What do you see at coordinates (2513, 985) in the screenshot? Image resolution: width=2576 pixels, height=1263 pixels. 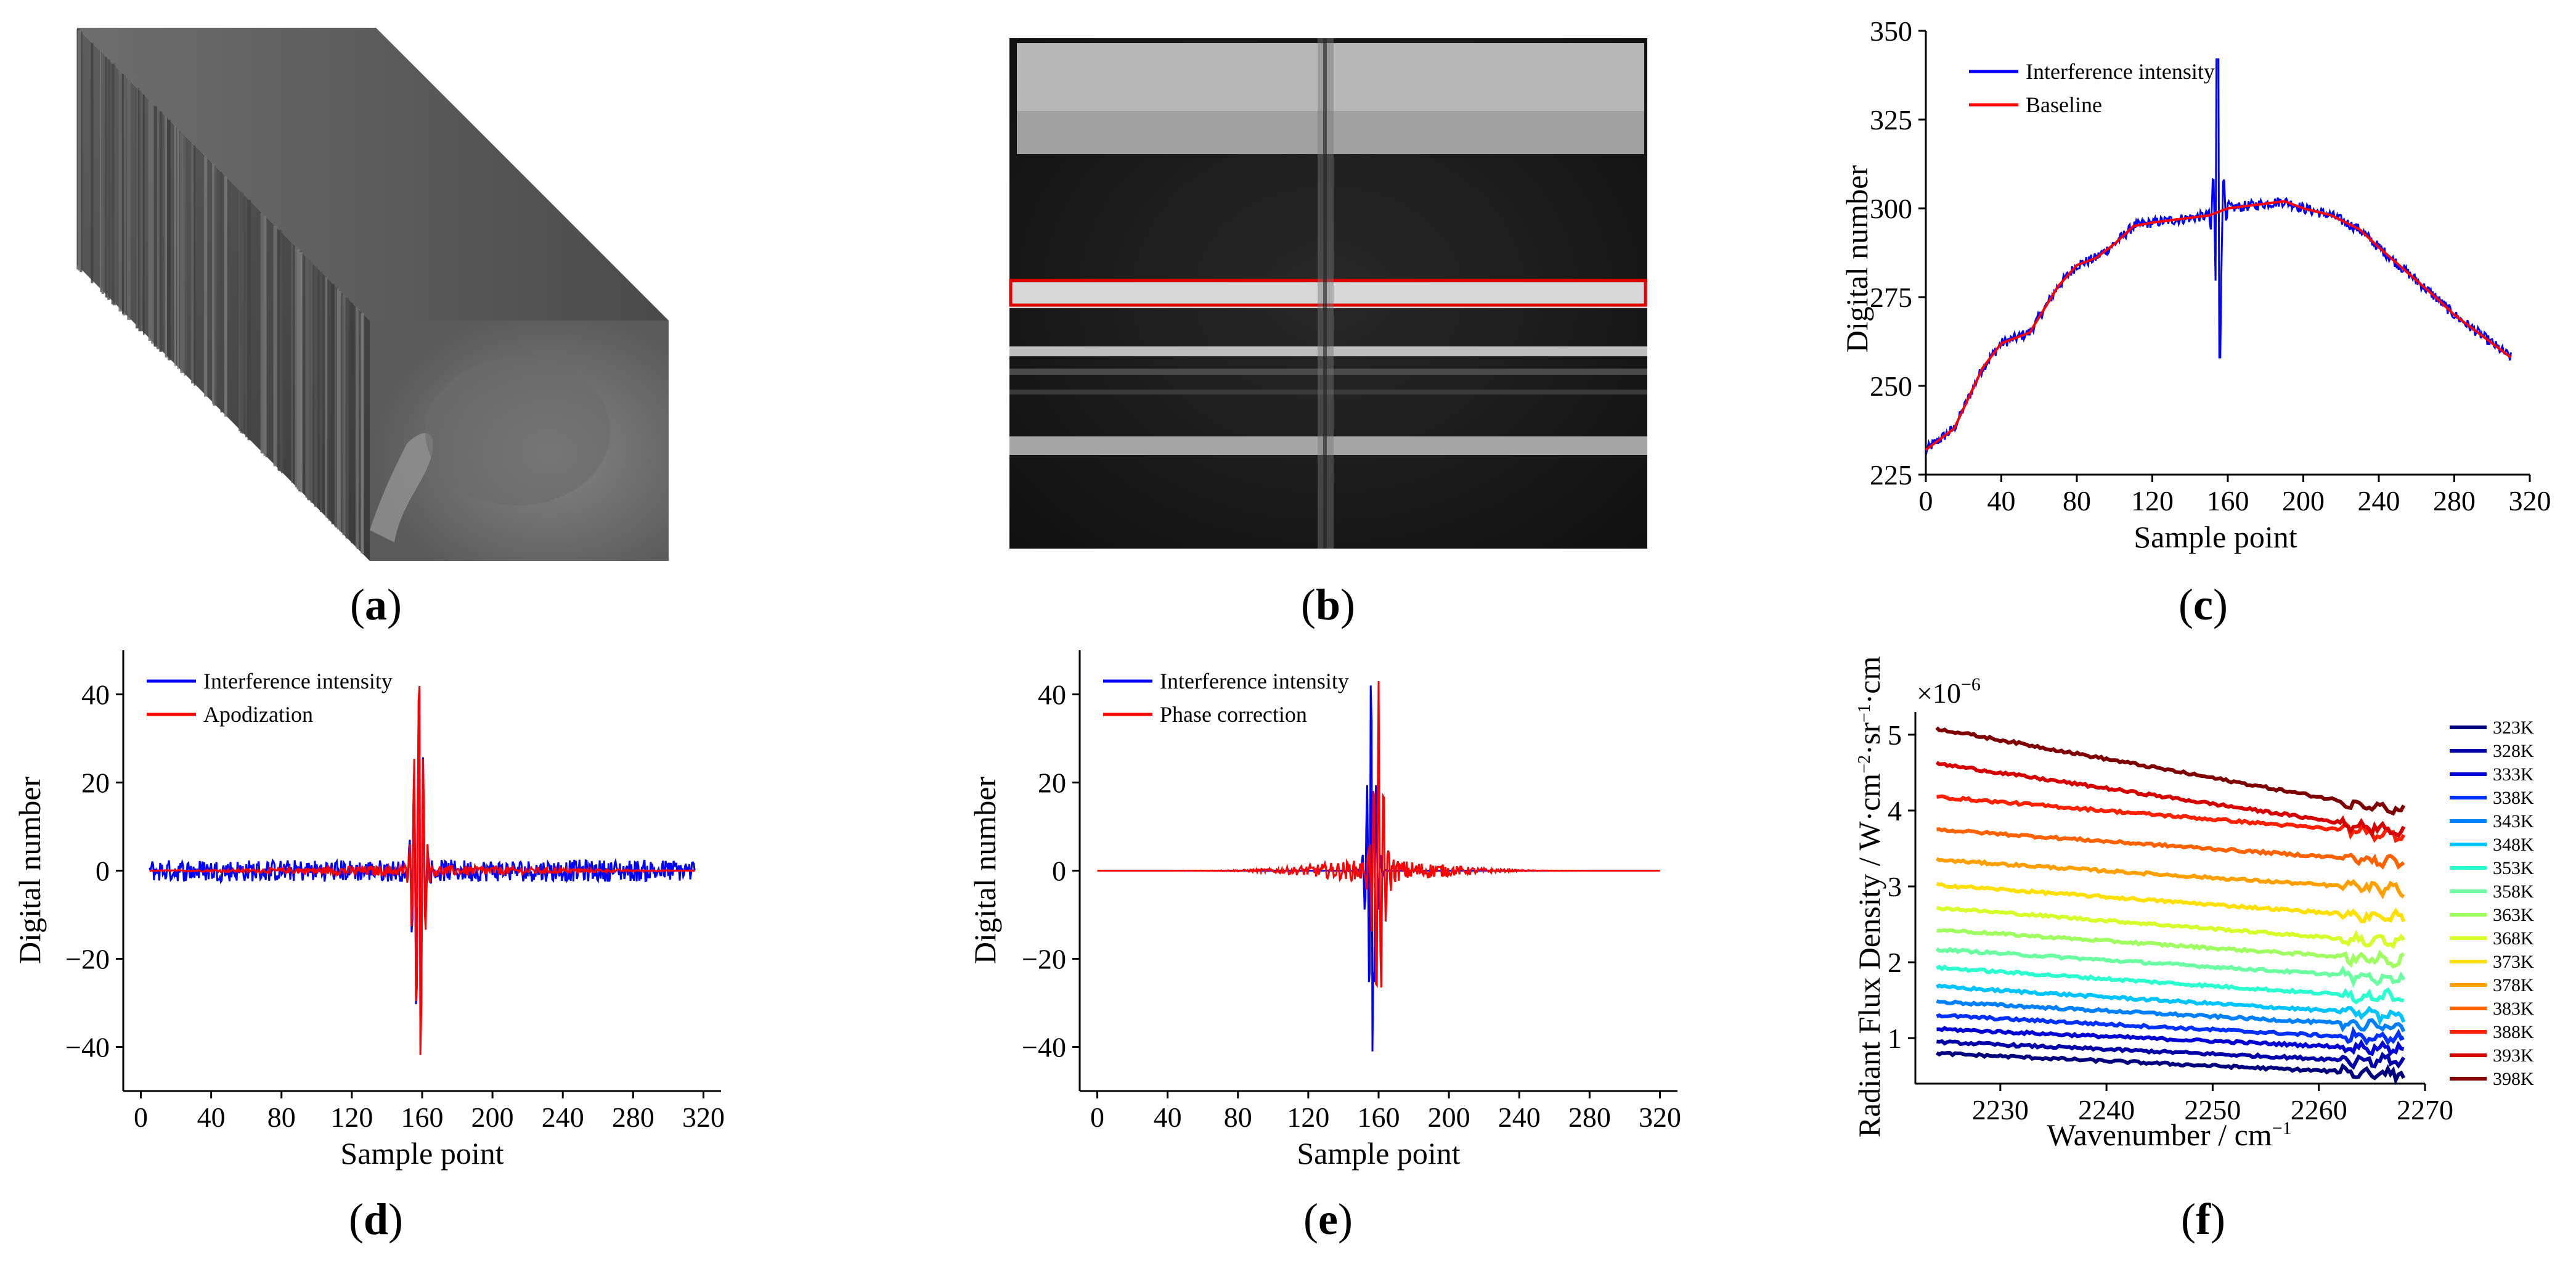 I see `legend-label: 378K` at bounding box center [2513, 985].